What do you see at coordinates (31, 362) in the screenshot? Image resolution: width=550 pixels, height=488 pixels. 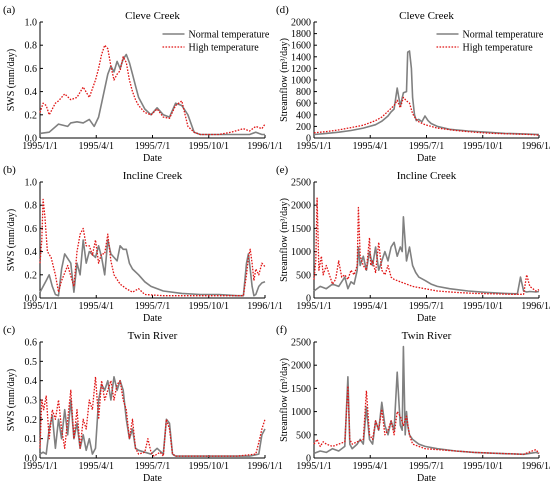 I see `y-tick-label: 0.5` at bounding box center [31, 362].